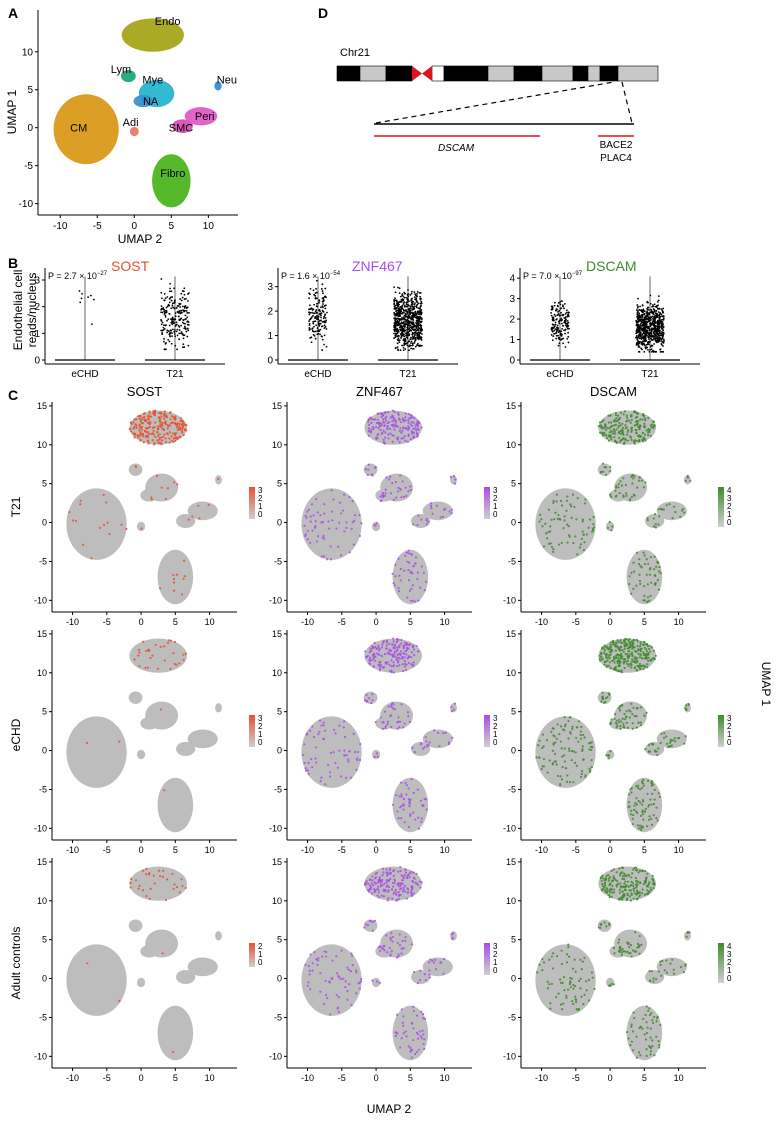  What do you see at coordinates (616, 145) in the screenshot?
I see `bace2-gene-label: BACE2` at bounding box center [616, 145].